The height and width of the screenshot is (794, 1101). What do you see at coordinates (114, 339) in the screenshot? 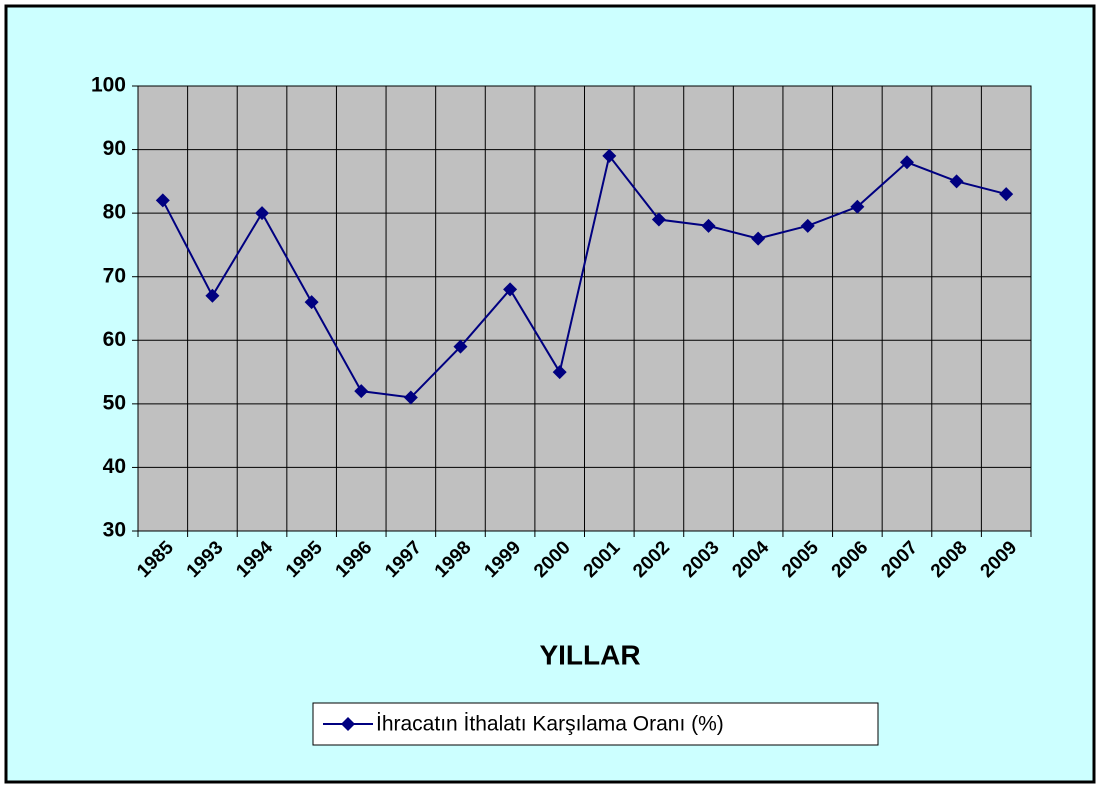
I see `y-tick-label: 60` at bounding box center [114, 339].